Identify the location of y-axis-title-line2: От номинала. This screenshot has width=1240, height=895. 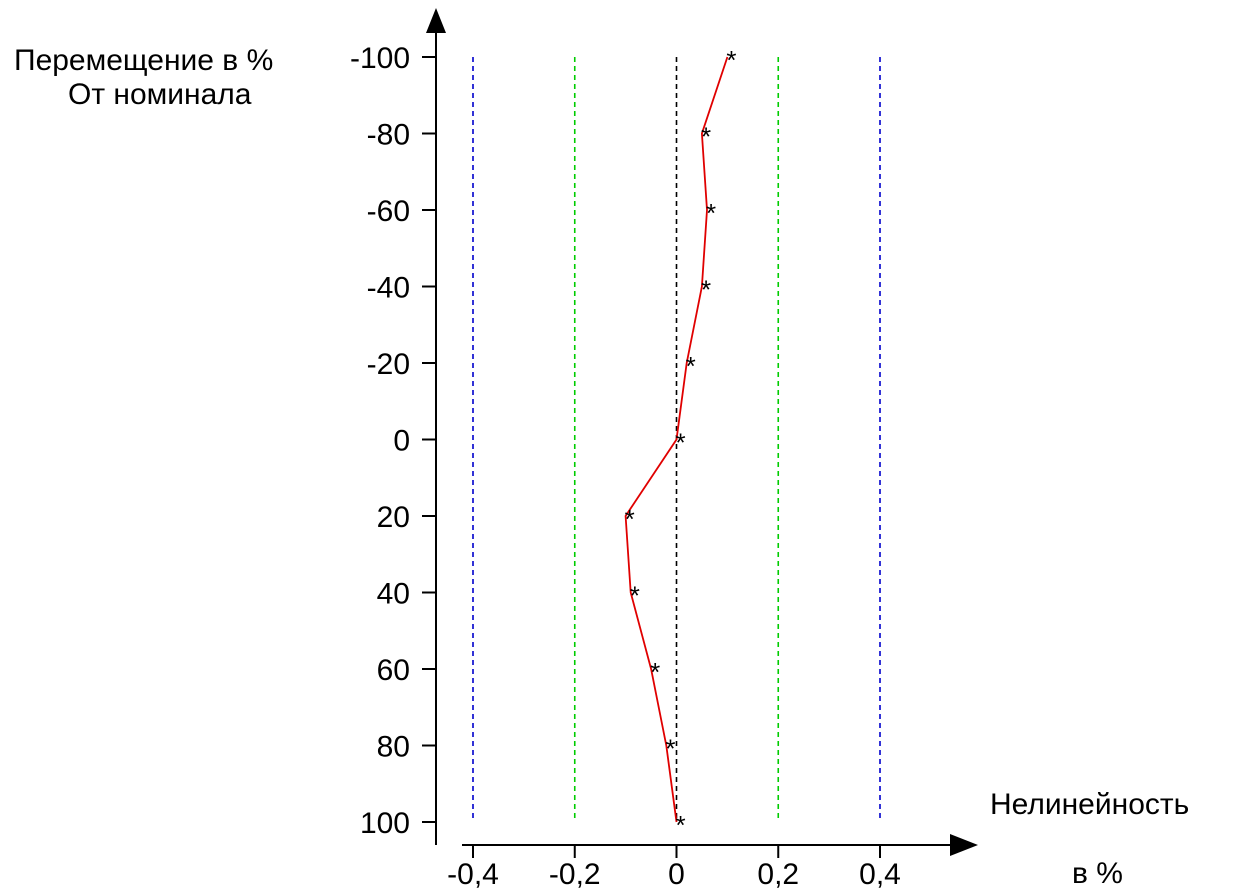
(160, 94).